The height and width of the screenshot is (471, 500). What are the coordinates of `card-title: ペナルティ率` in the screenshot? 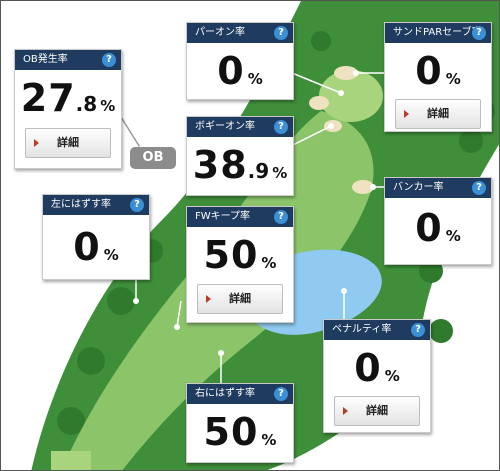 It's located at (362, 329).